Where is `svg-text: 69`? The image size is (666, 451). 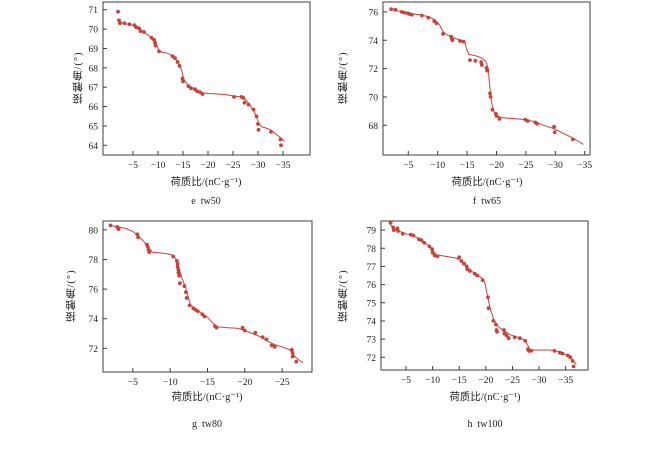 svg-text: 69 is located at coordinates (94, 50).